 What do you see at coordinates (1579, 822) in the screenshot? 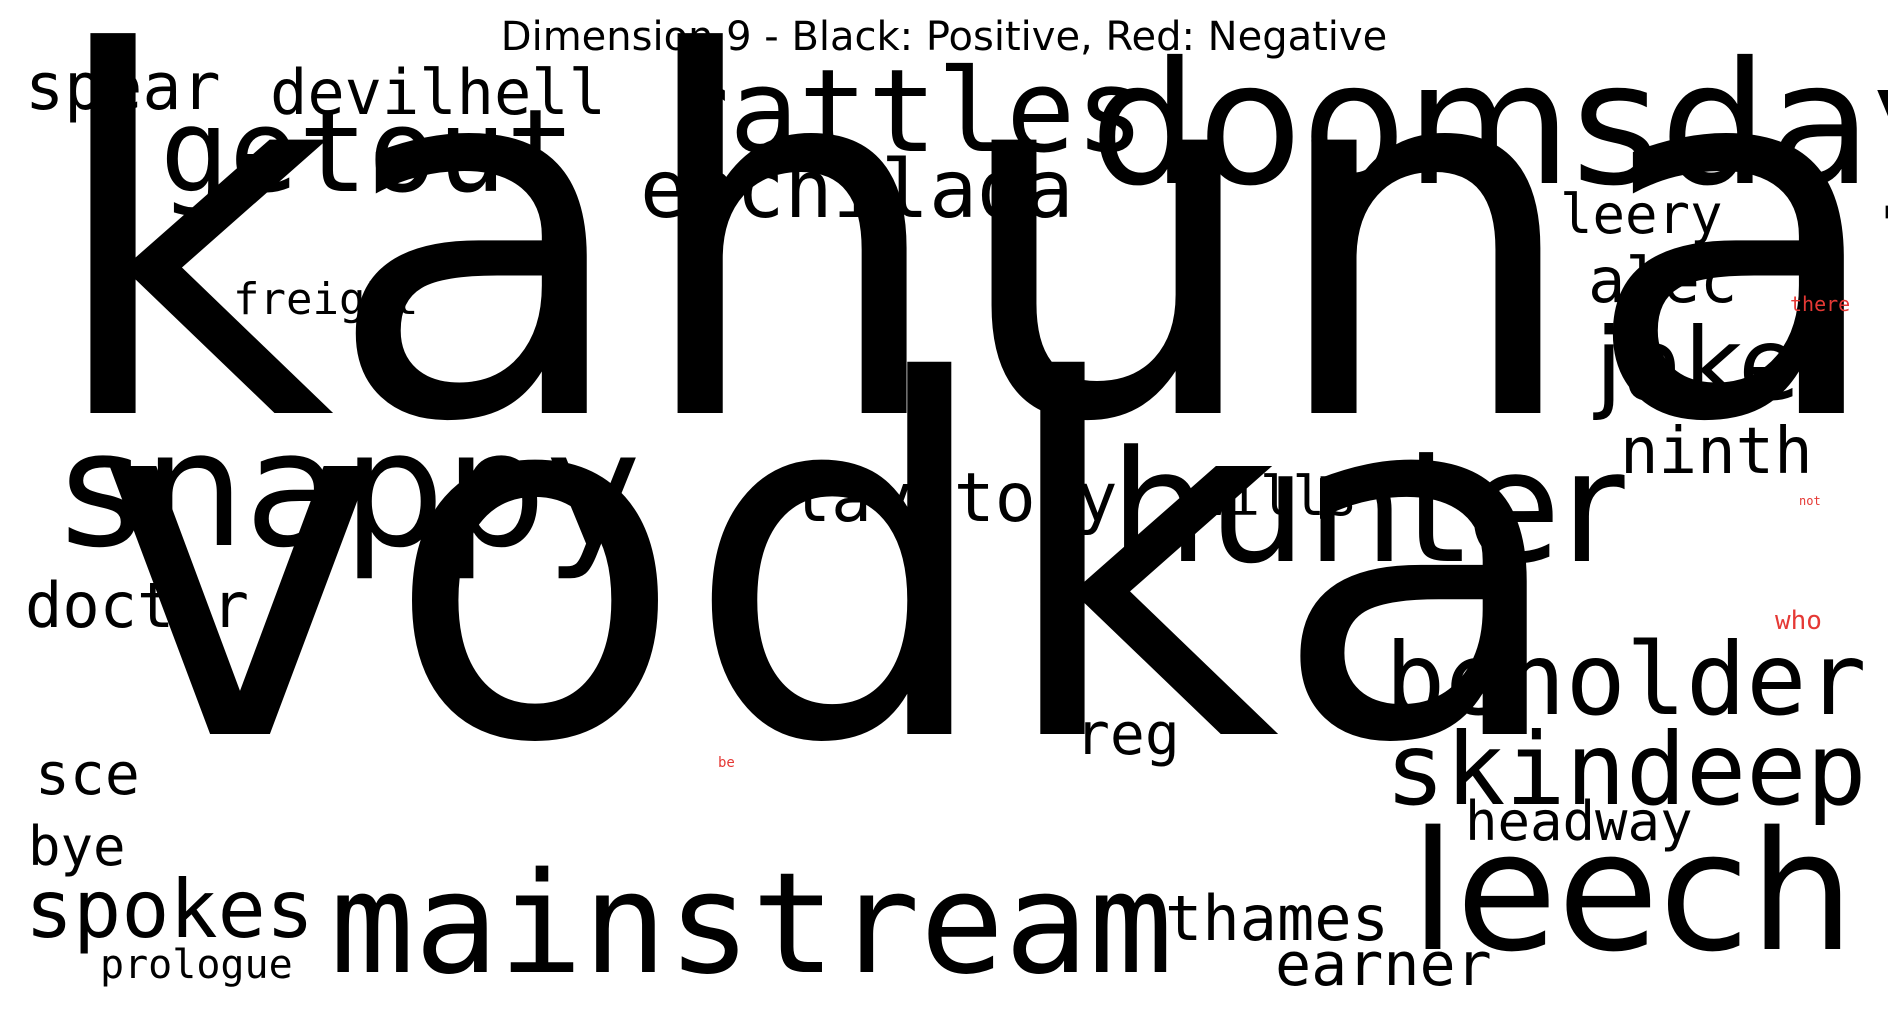
I see `word-headway: headway` at bounding box center [1579, 822].